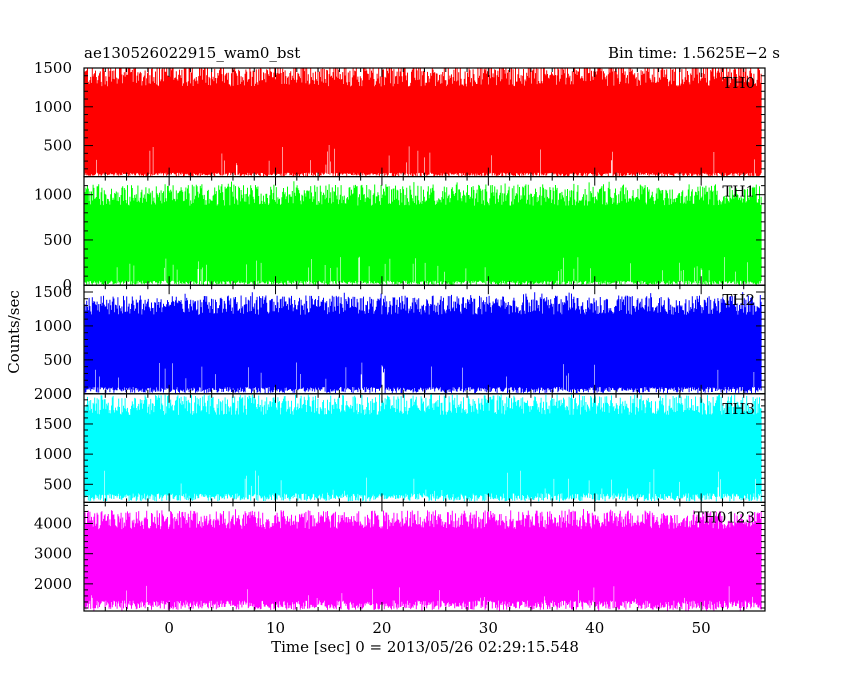  I want to click on y-tick-label: 4000, so click(53, 524).